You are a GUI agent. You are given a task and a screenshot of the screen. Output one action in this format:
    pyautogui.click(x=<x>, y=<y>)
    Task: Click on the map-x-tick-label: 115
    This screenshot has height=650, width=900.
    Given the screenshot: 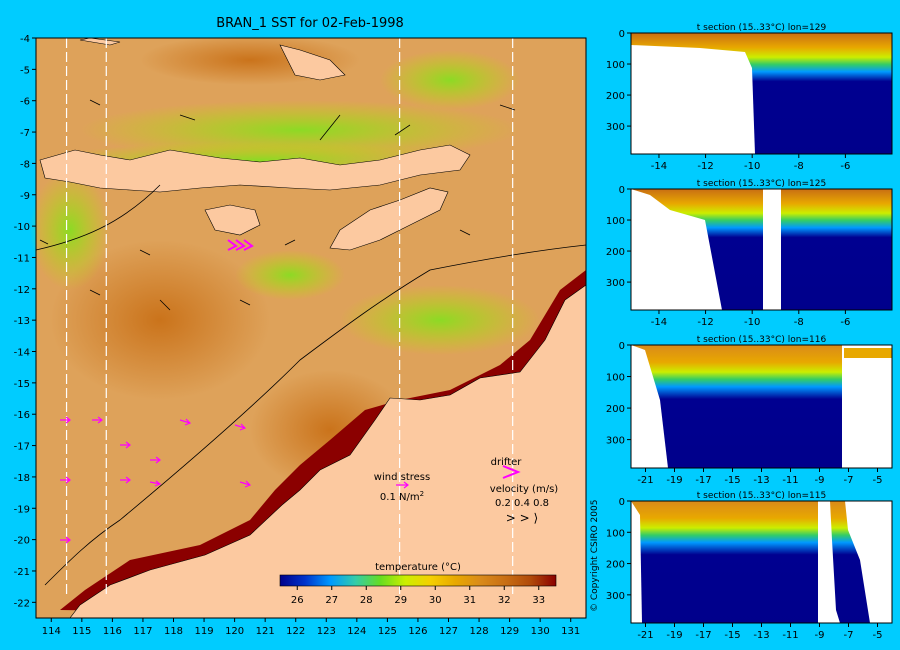 What is the action you would take?
    pyautogui.click(x=81, y=631)
    